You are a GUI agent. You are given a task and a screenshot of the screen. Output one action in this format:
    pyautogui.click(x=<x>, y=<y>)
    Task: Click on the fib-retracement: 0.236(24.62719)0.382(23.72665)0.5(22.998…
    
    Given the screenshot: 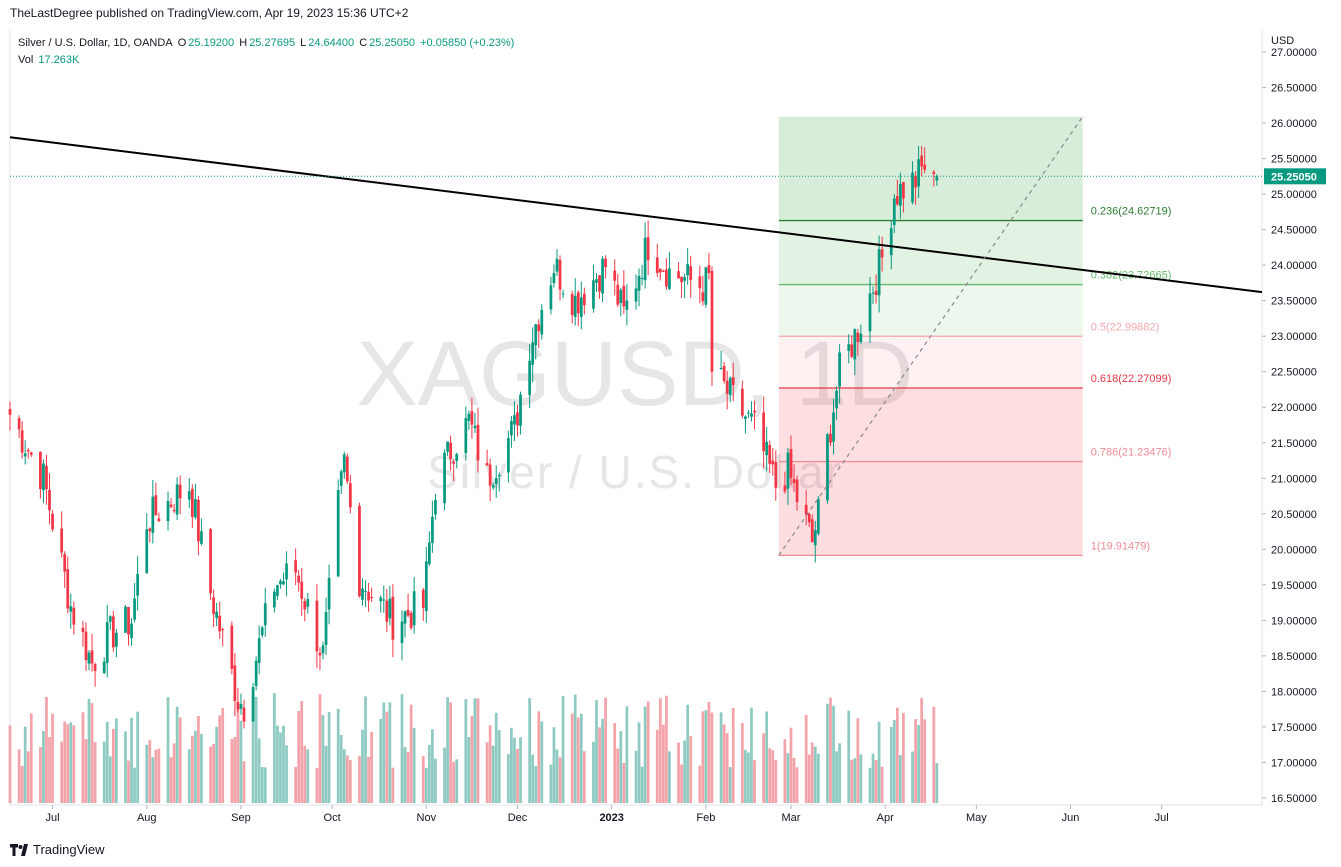 What is the action you would take?
    pyautogui.click(x=975, y=336)
    